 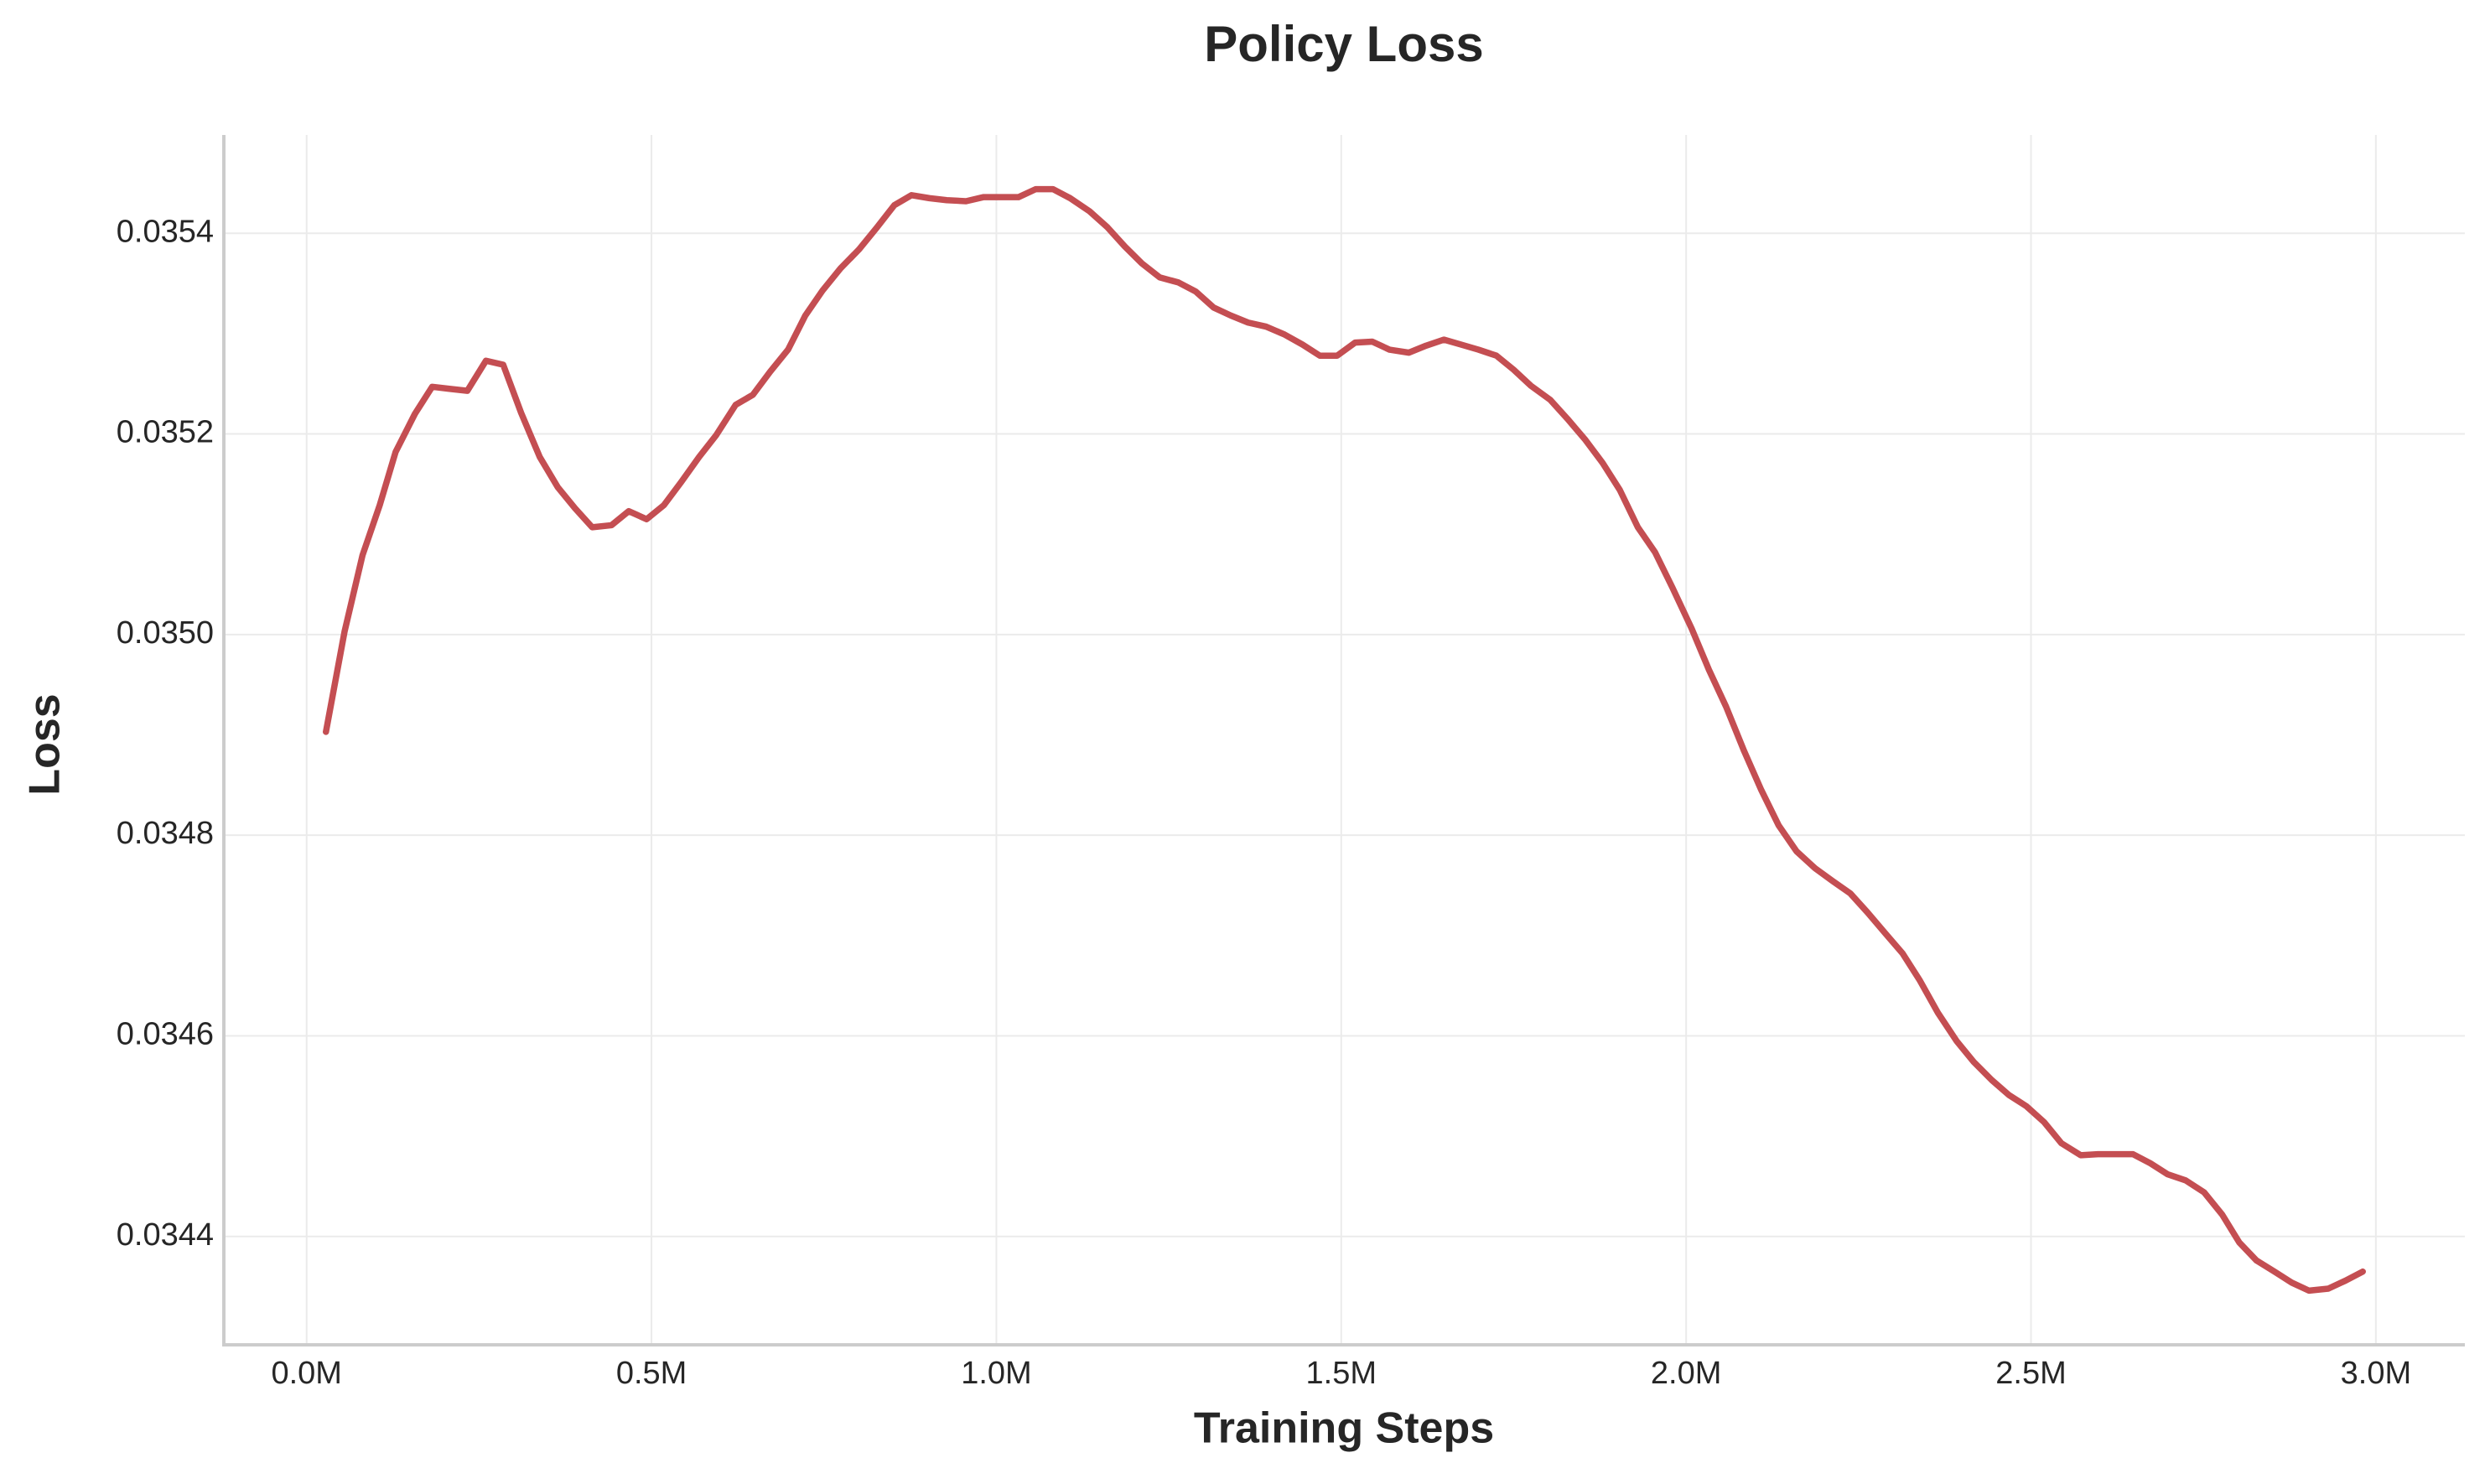 I want to click on y-tick-label: 0.0344, so click(x=165, y=1235).